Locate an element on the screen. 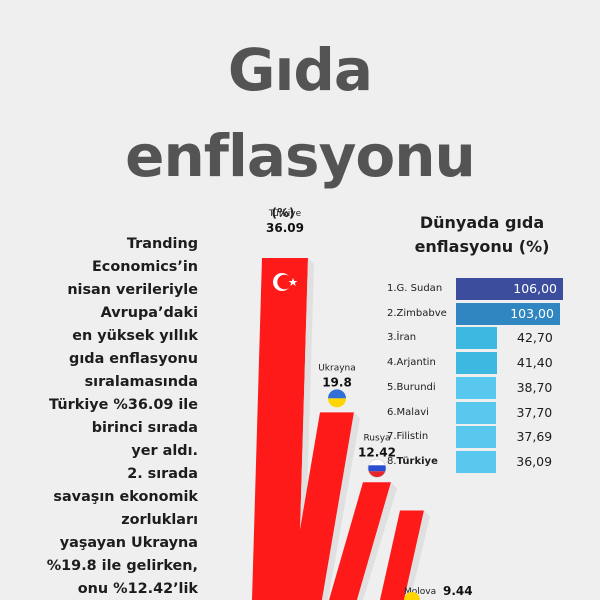 The image size is (600, 600). ranking-row: 7.Filistin 37,69 is located at coordinates (483, 437).